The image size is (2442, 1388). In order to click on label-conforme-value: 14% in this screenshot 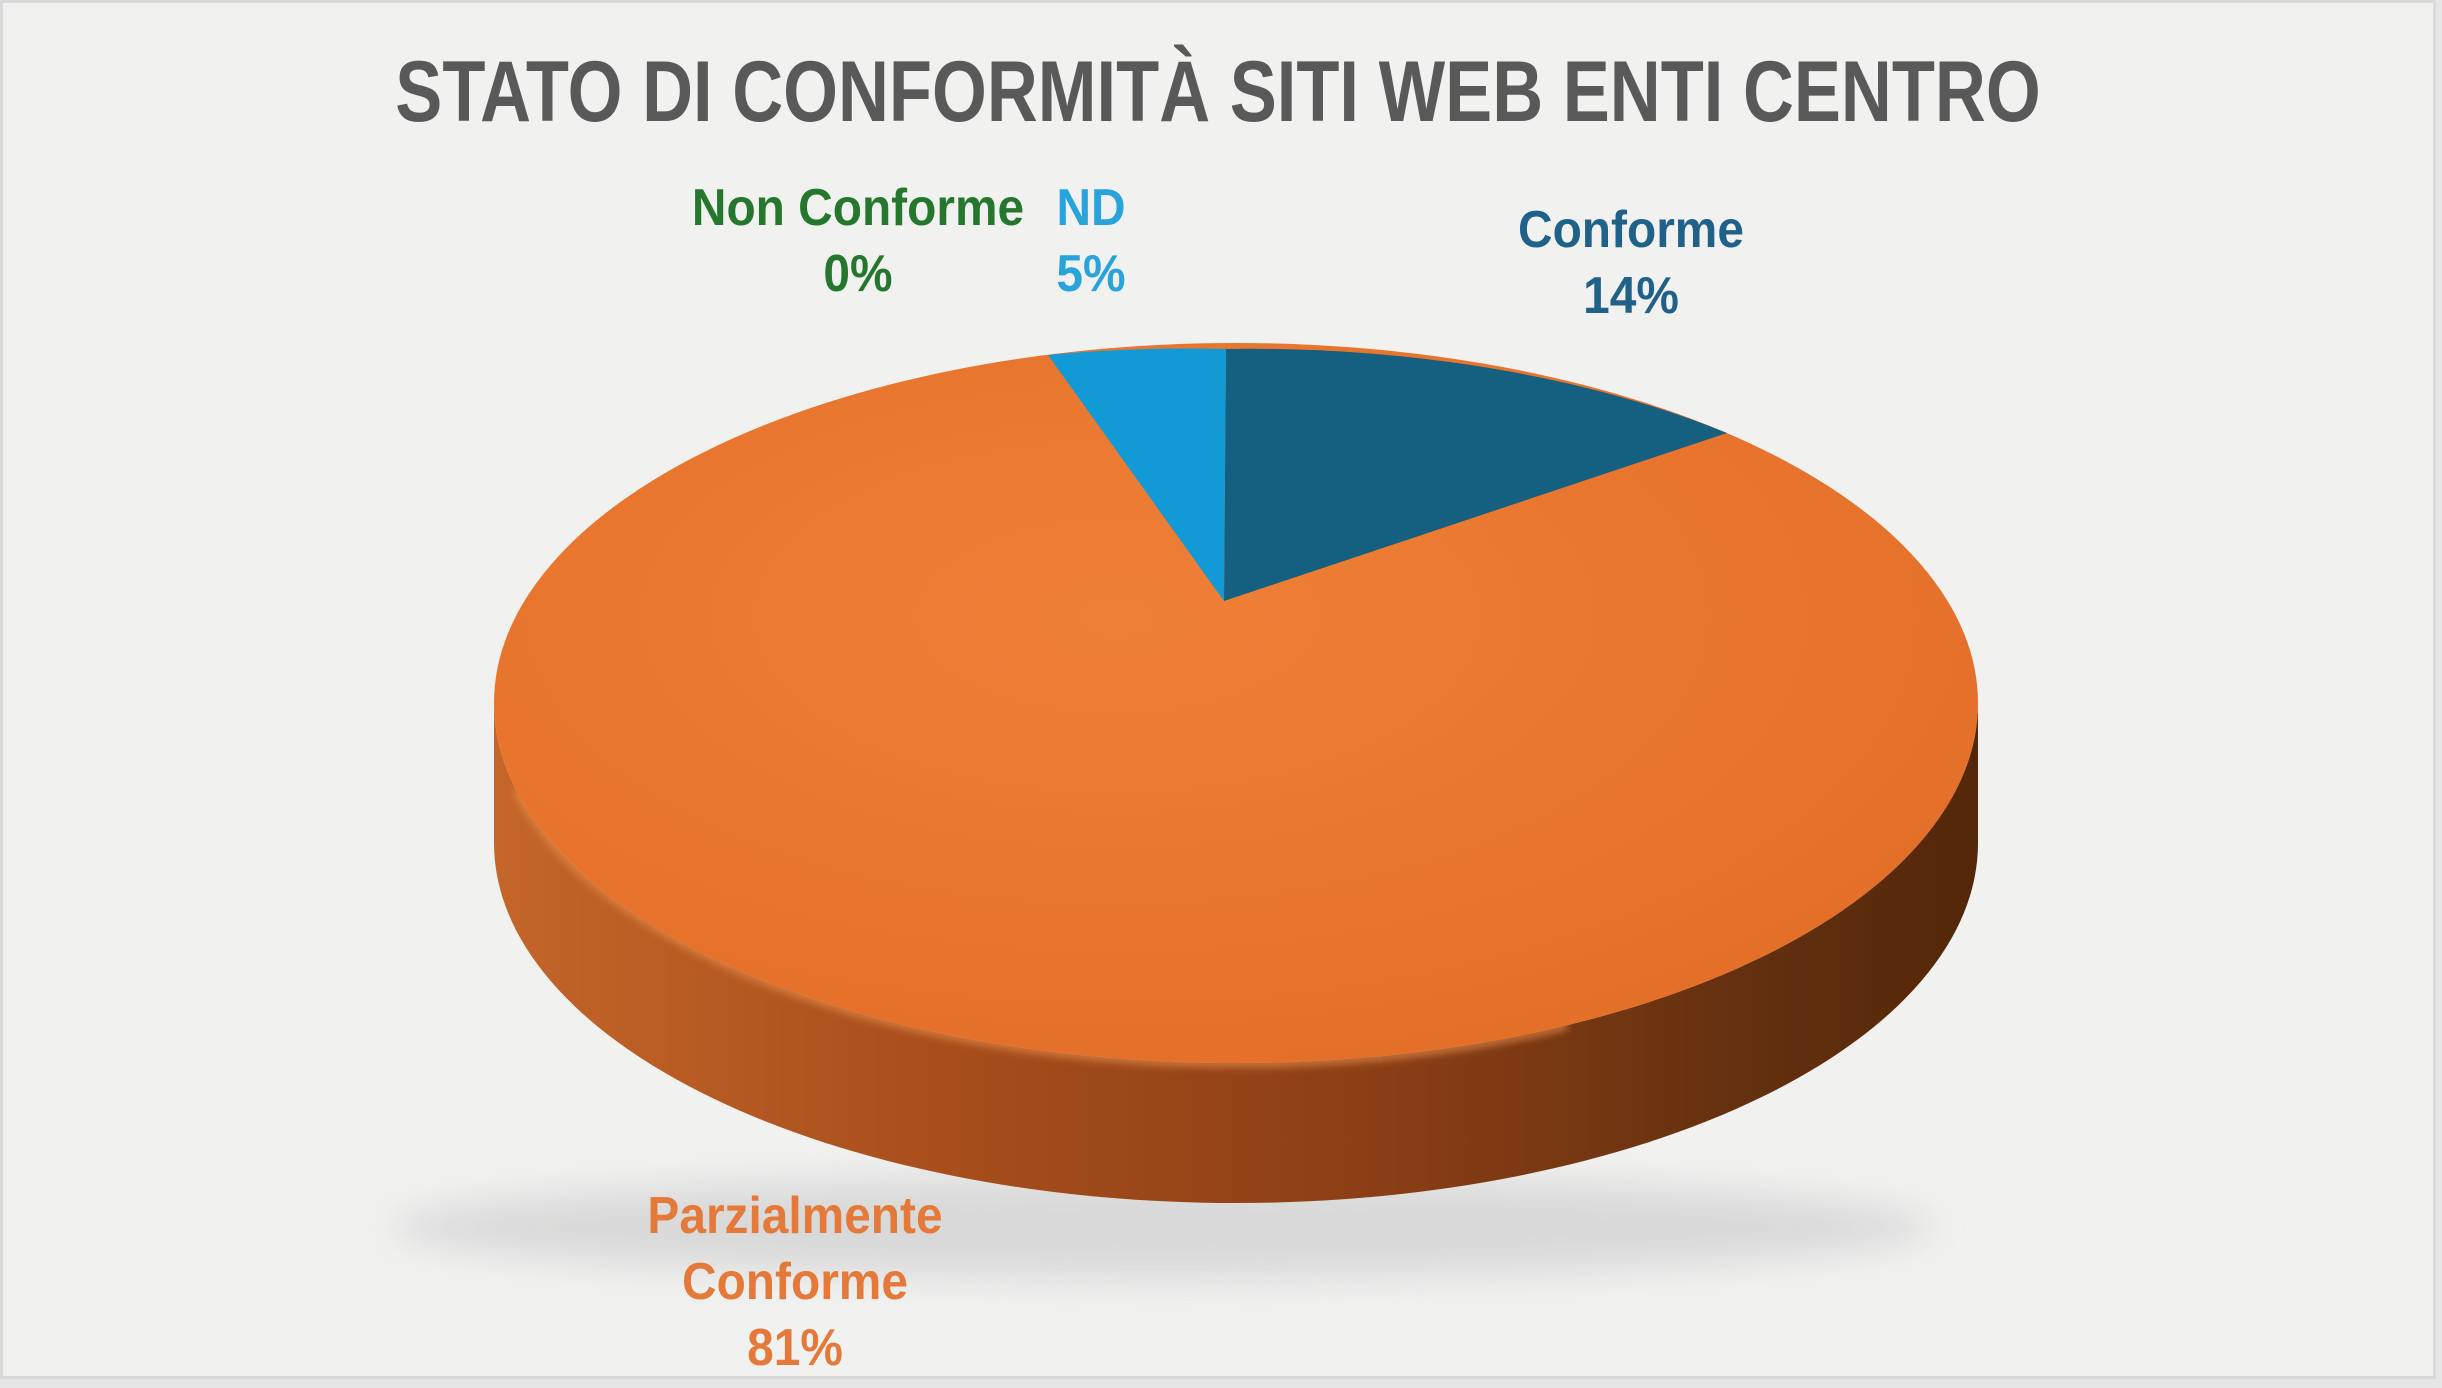, I will do `click(1631, 296)`.